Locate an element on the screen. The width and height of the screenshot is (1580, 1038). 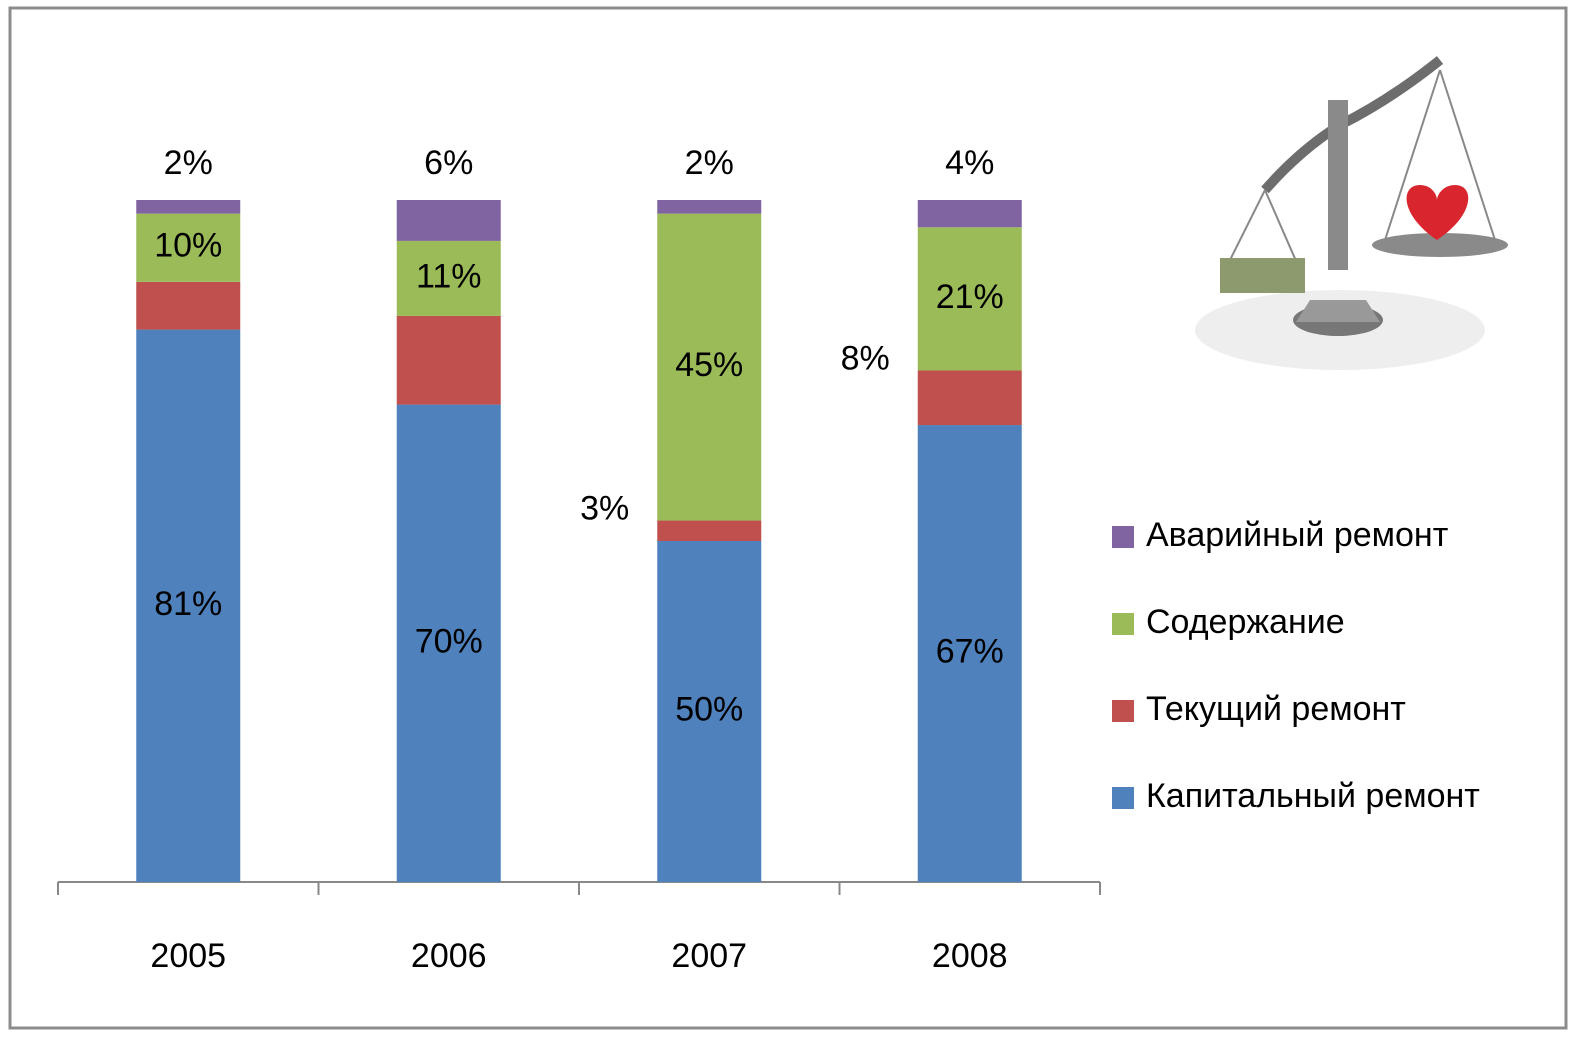
data-label: 67% is located at coordinates (970, 652).